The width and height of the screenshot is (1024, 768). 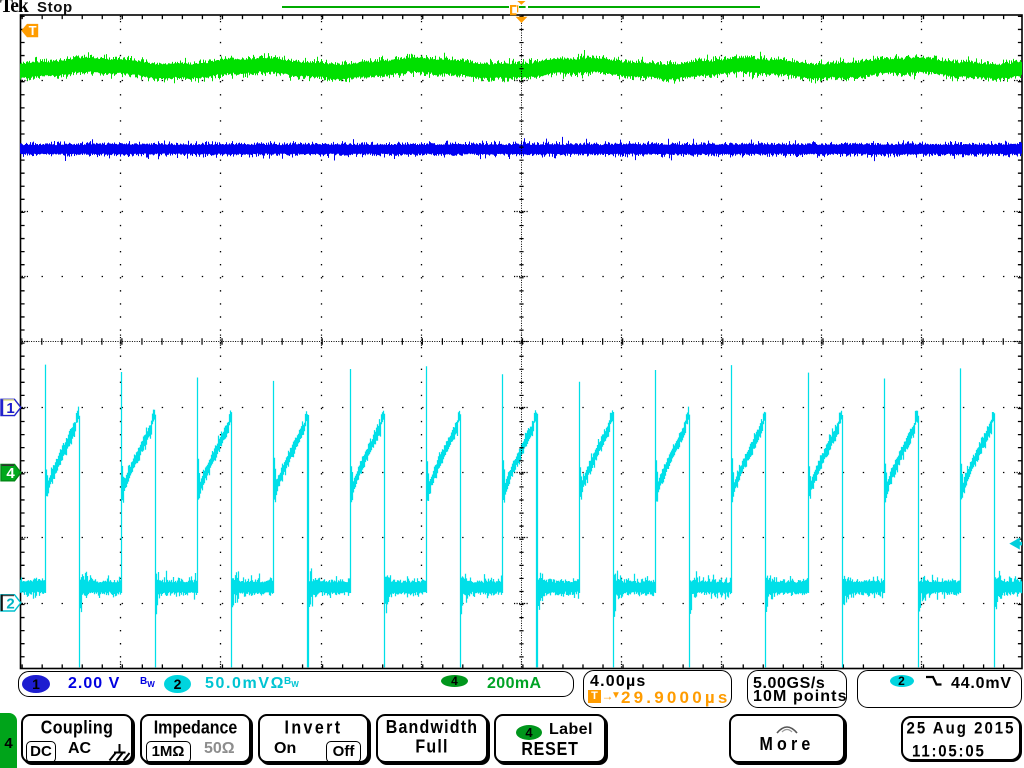 I want to click on svg-text: 1, so click(x=10, y=408).